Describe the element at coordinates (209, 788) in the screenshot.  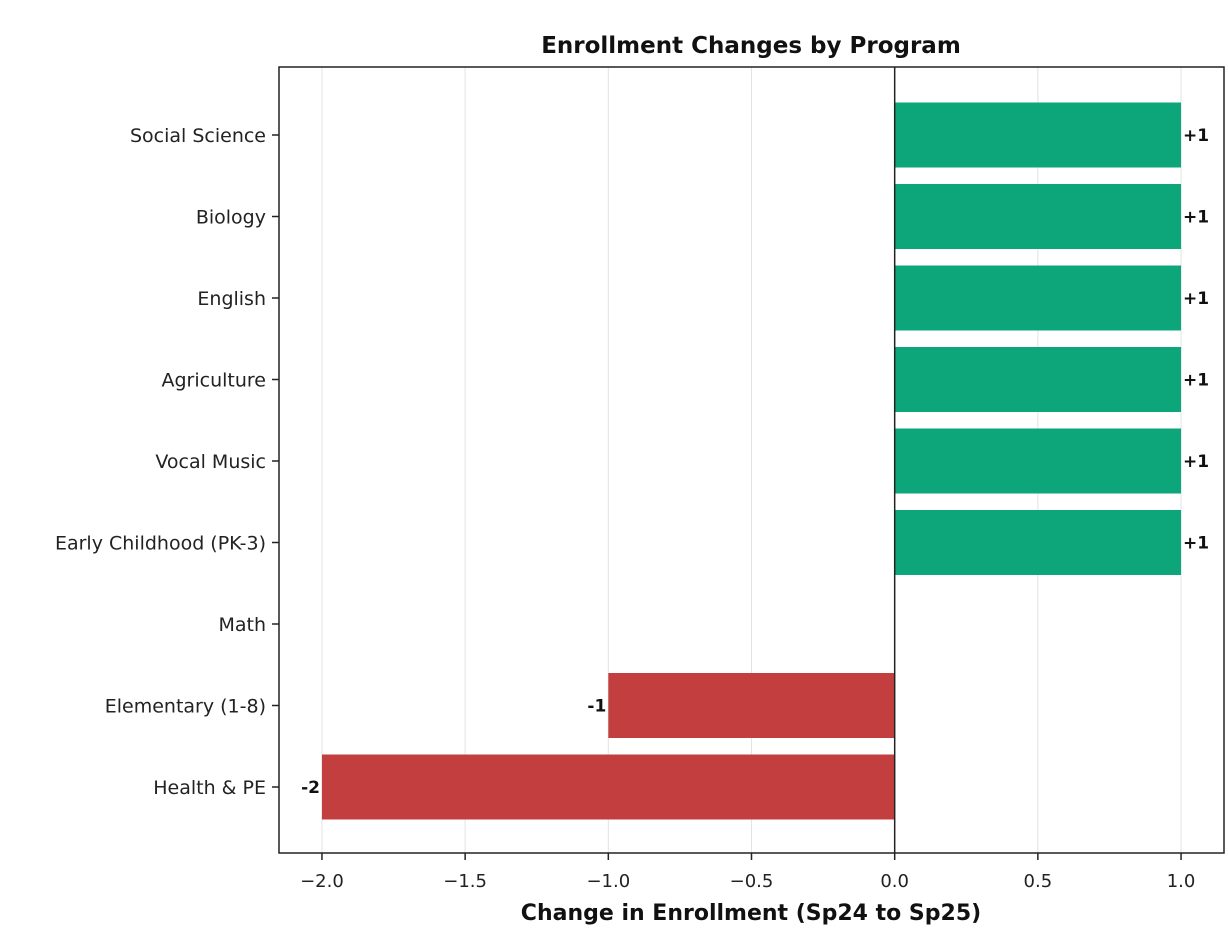
I see `category-label: Health & PE` at that location.